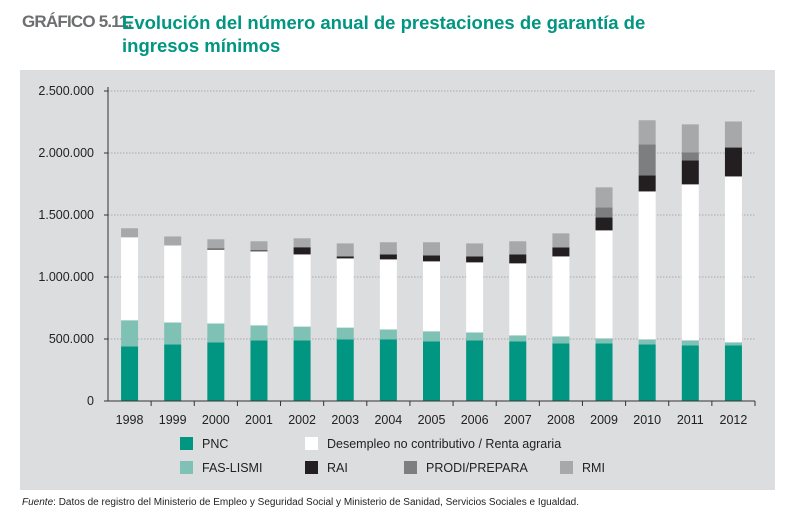  I want to click on x-tick-label: 2010, so click(647, 420).